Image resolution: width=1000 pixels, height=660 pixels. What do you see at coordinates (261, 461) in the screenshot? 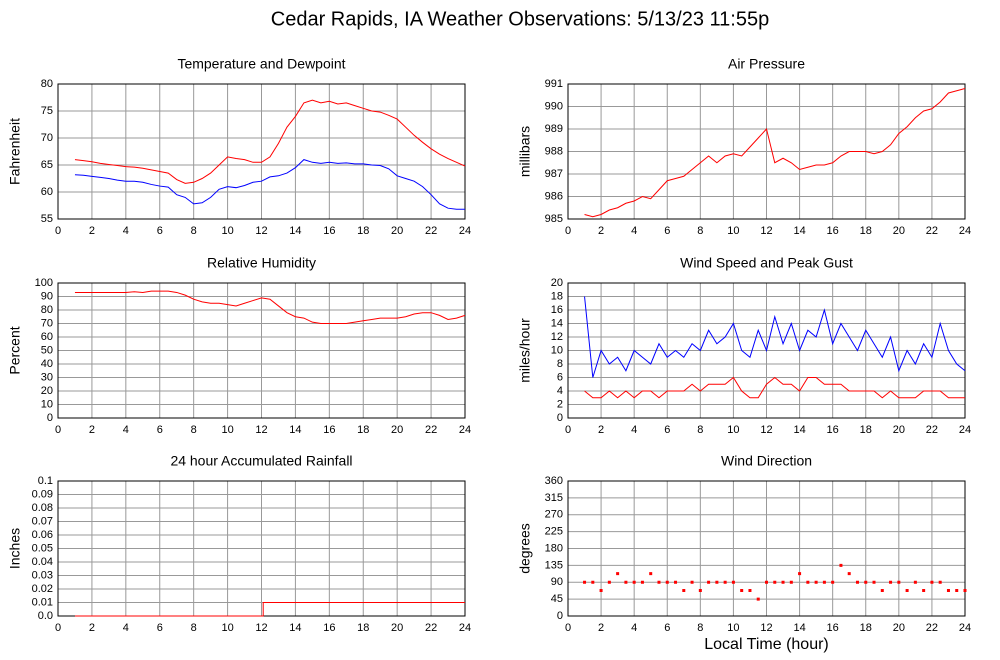
I see `panel-title: 24 hour Accumulated Rainfall` at bounding box center [261, 461].